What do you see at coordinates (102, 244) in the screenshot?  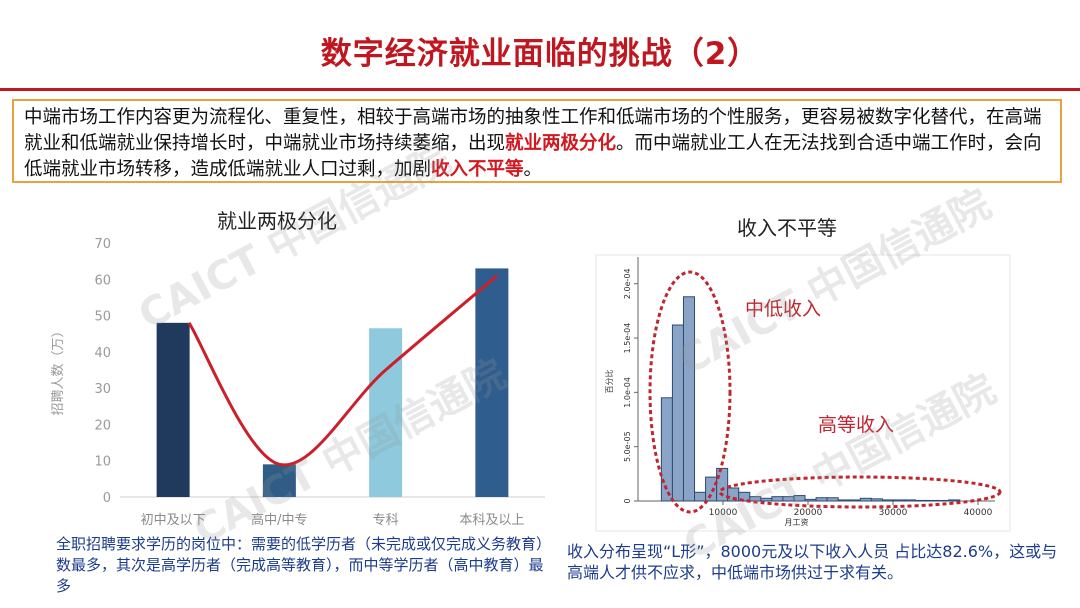 I see `y-tick-label: 70` at bounding box center [102, 244].